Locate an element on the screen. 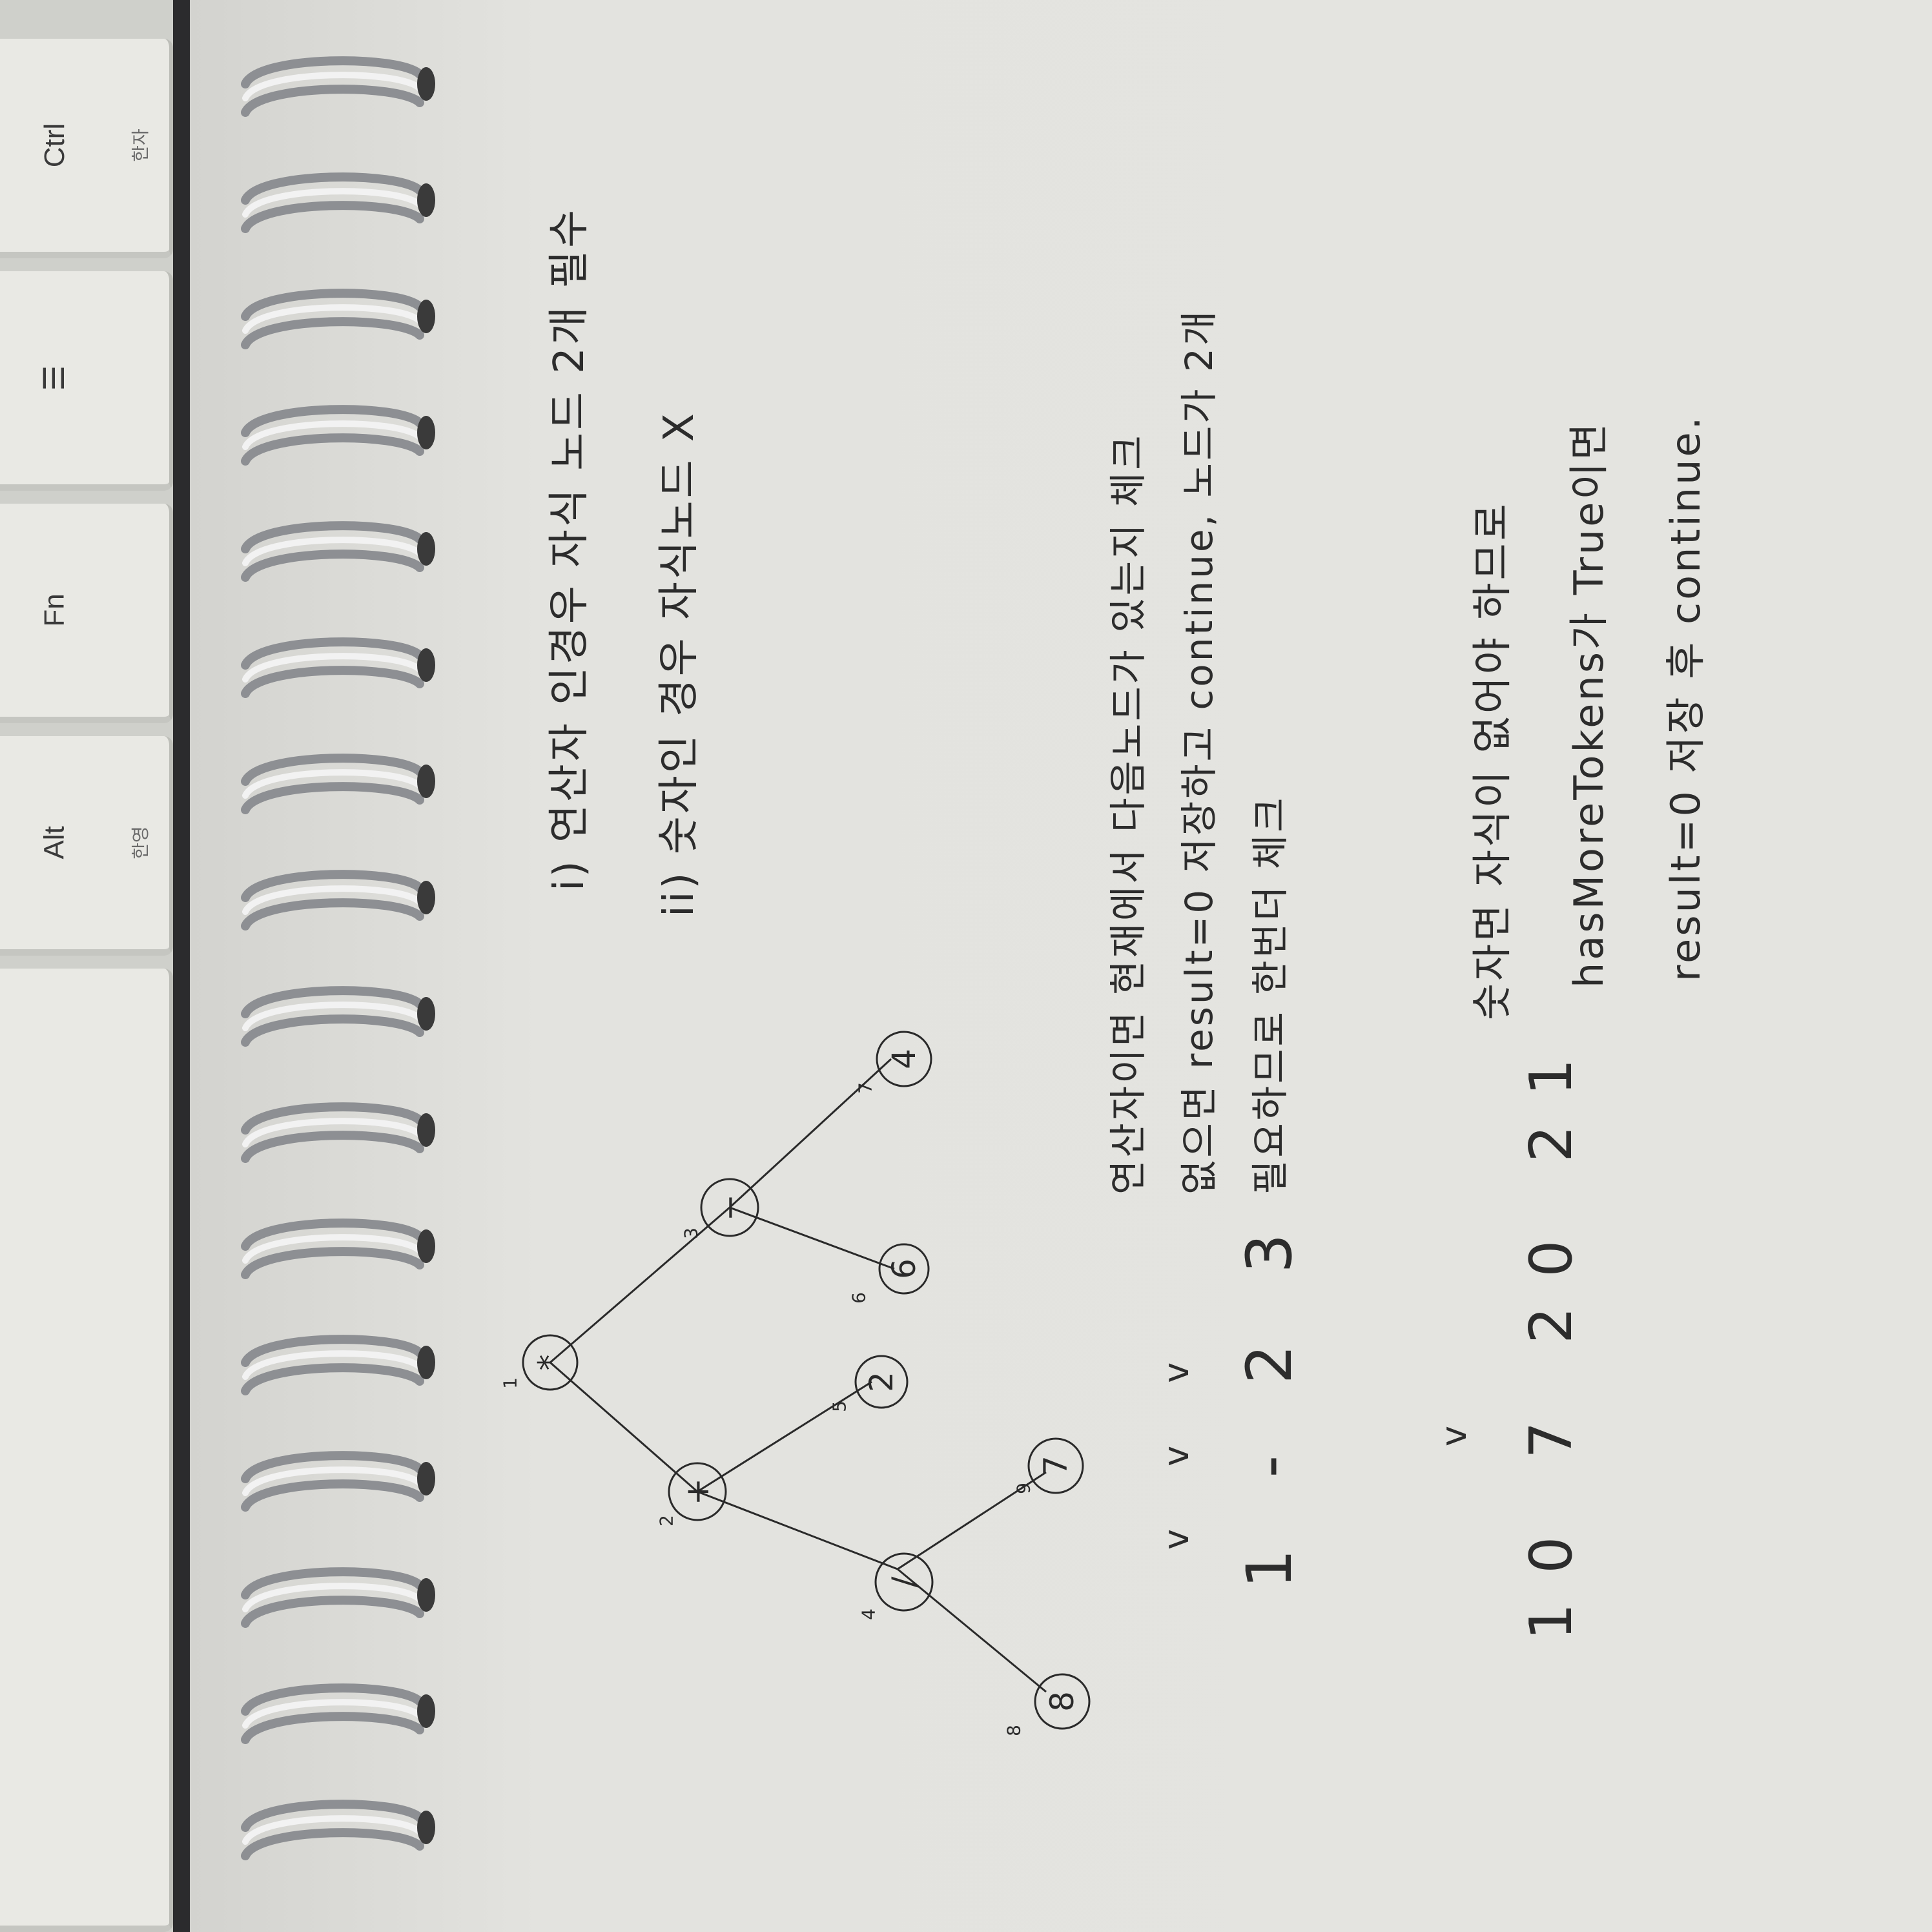 Image resolution: width=1932 pixels, height=1932 pixels. alt-key-sublabel: 한영 is located at coordinates (140, 843).